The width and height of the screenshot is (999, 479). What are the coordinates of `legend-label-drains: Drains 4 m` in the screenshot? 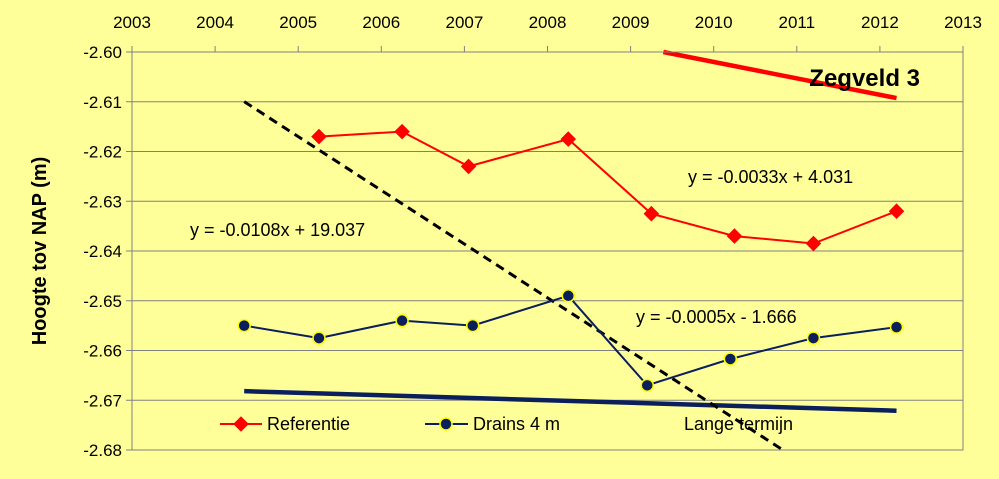 It's located at (516, 424).